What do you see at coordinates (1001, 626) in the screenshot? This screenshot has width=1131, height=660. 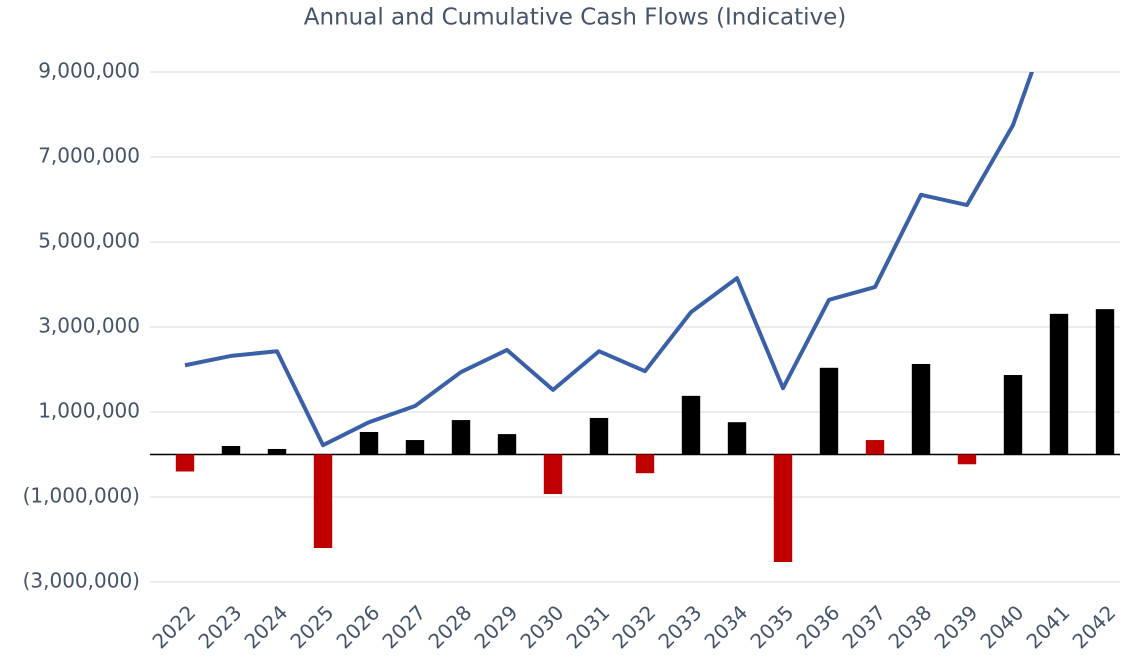 I see `x-tick-label: 2040` at bounding box center [1001, 626].